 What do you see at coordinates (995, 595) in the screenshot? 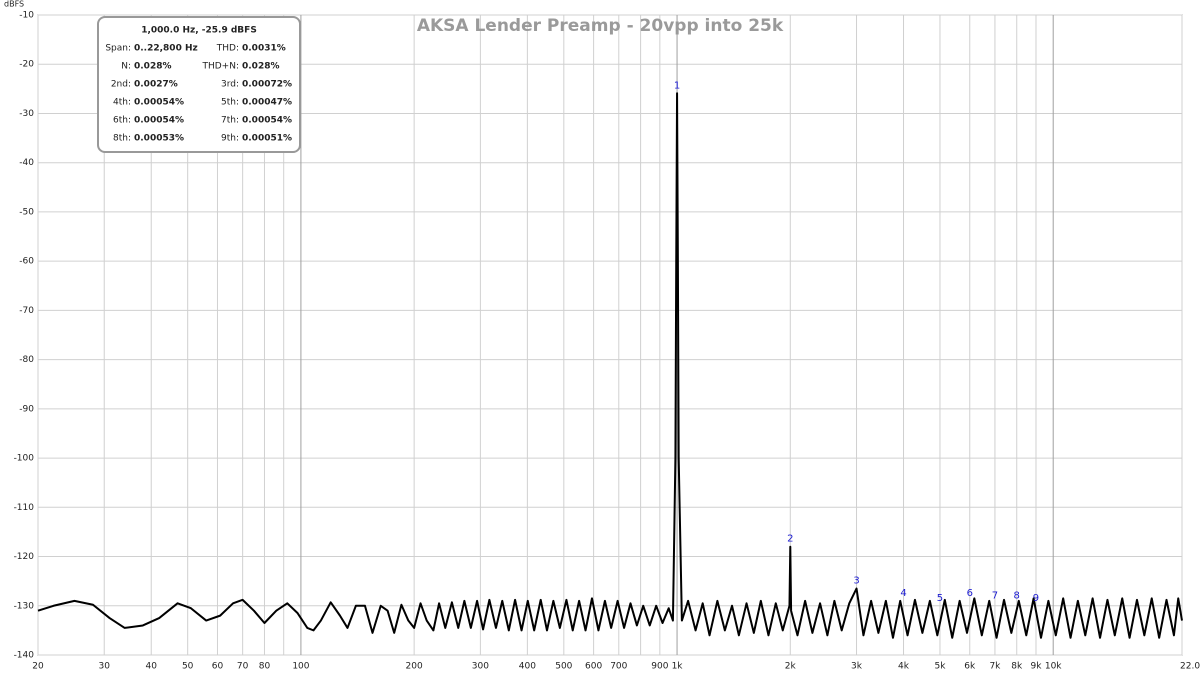
I see `harmonic-marker: 7` at bounding box center [995, 595].